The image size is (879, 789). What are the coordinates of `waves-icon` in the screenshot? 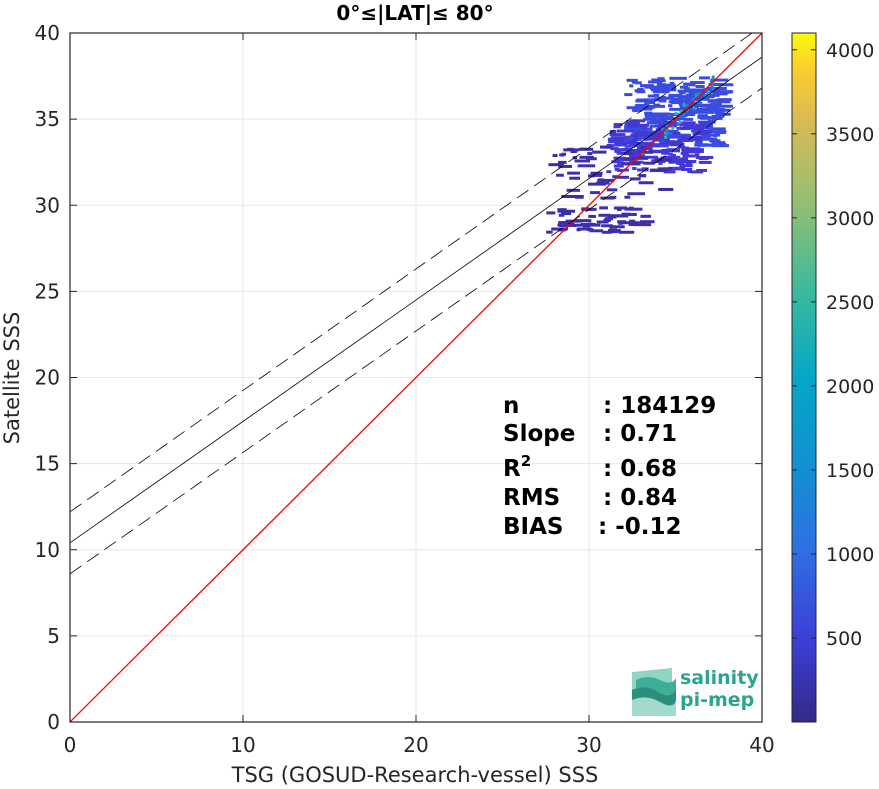 It's located at (654, 692).